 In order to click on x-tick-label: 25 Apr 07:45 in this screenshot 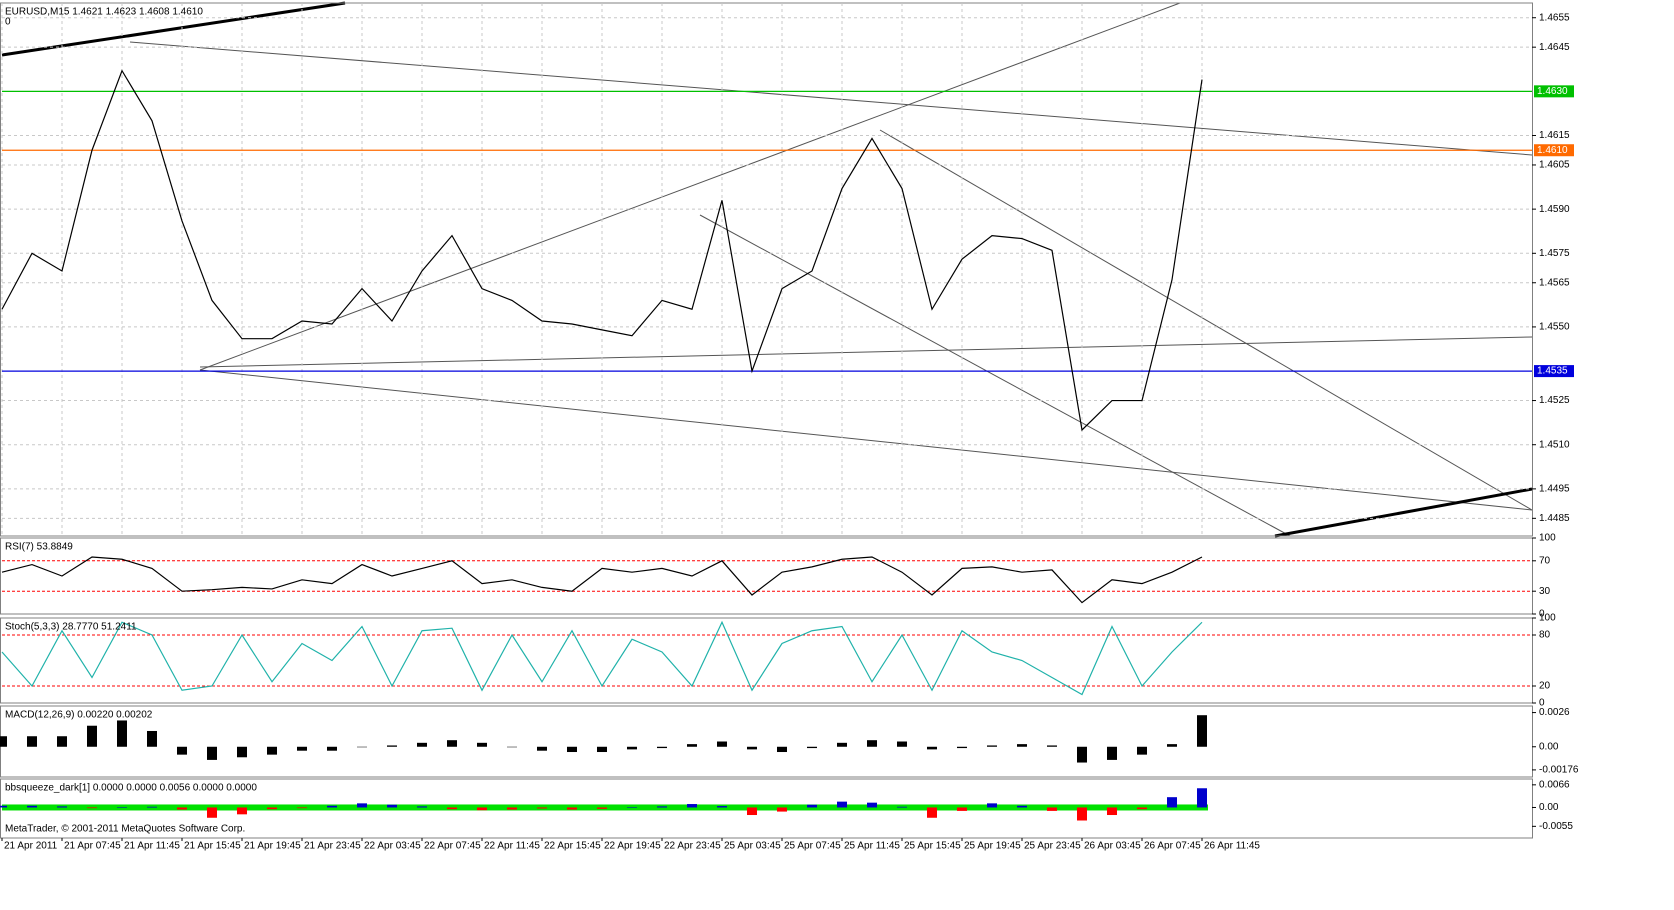, I will do `click(812, 846)`.